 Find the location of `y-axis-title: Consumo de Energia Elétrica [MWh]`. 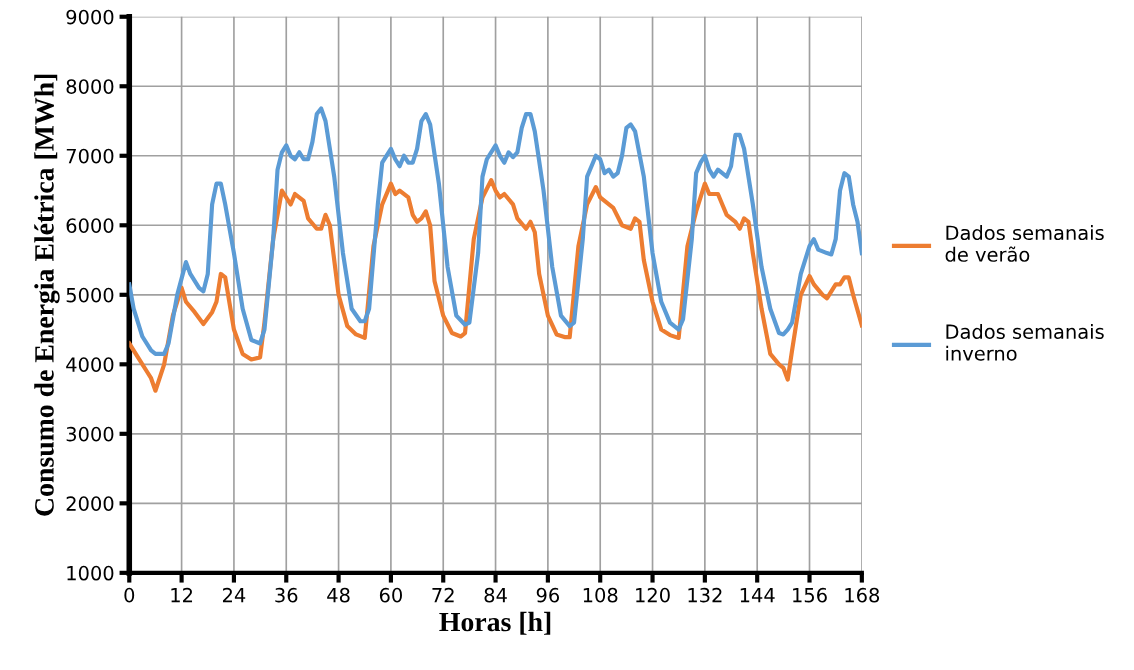

y-axis-title: Consumo de Energia Elétrica [MWh] is located at coordinates (47, 295).